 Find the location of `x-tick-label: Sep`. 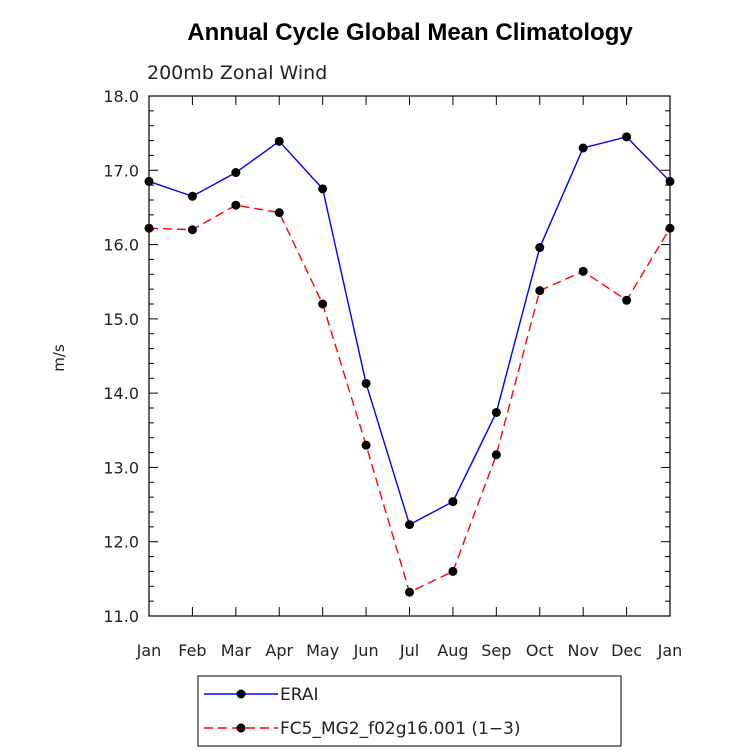

x-tick-label: Sep is located at coordinates (496, 650).